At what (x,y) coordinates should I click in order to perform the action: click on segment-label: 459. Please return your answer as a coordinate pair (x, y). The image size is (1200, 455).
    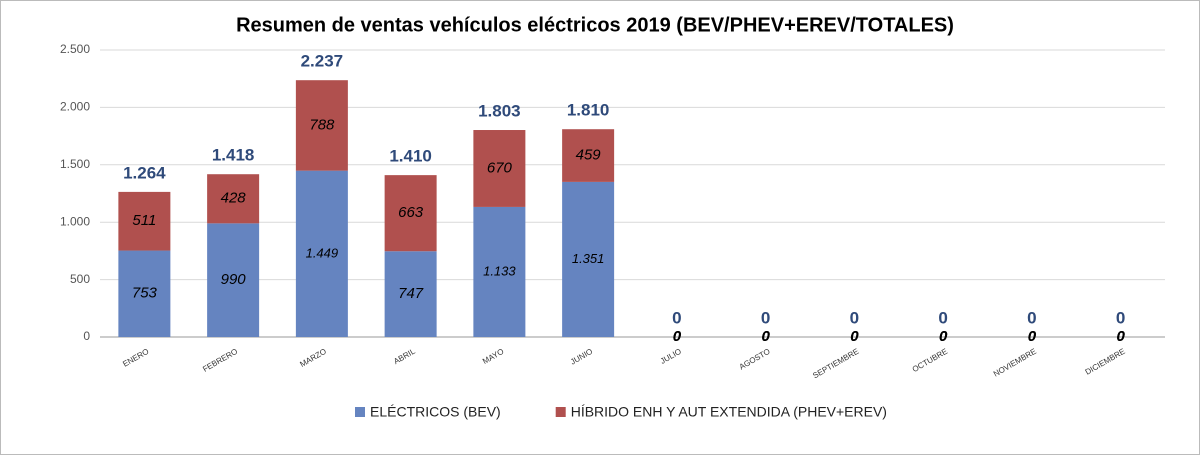
    Looking at the image, I should click on (589, 155).